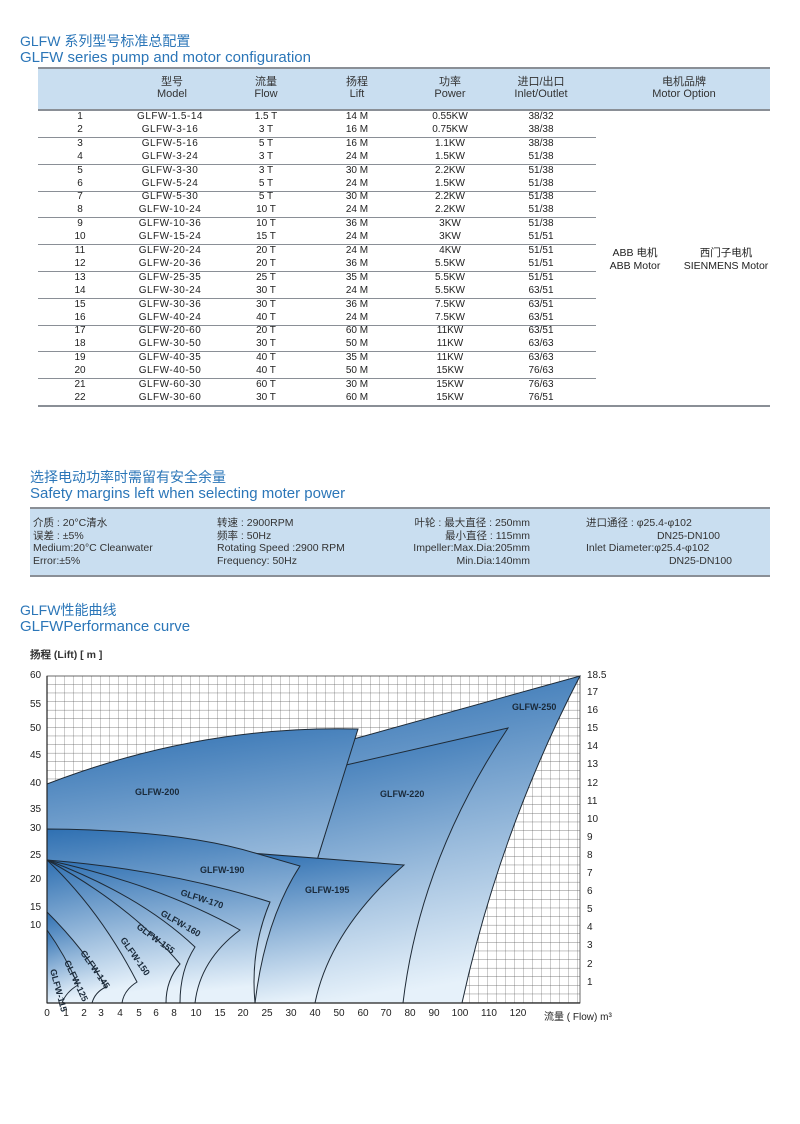 Image resolution: width=800 pixels, height=1124 pixels. I want to click on column-header-en: Motor Option, so click(684, 94).